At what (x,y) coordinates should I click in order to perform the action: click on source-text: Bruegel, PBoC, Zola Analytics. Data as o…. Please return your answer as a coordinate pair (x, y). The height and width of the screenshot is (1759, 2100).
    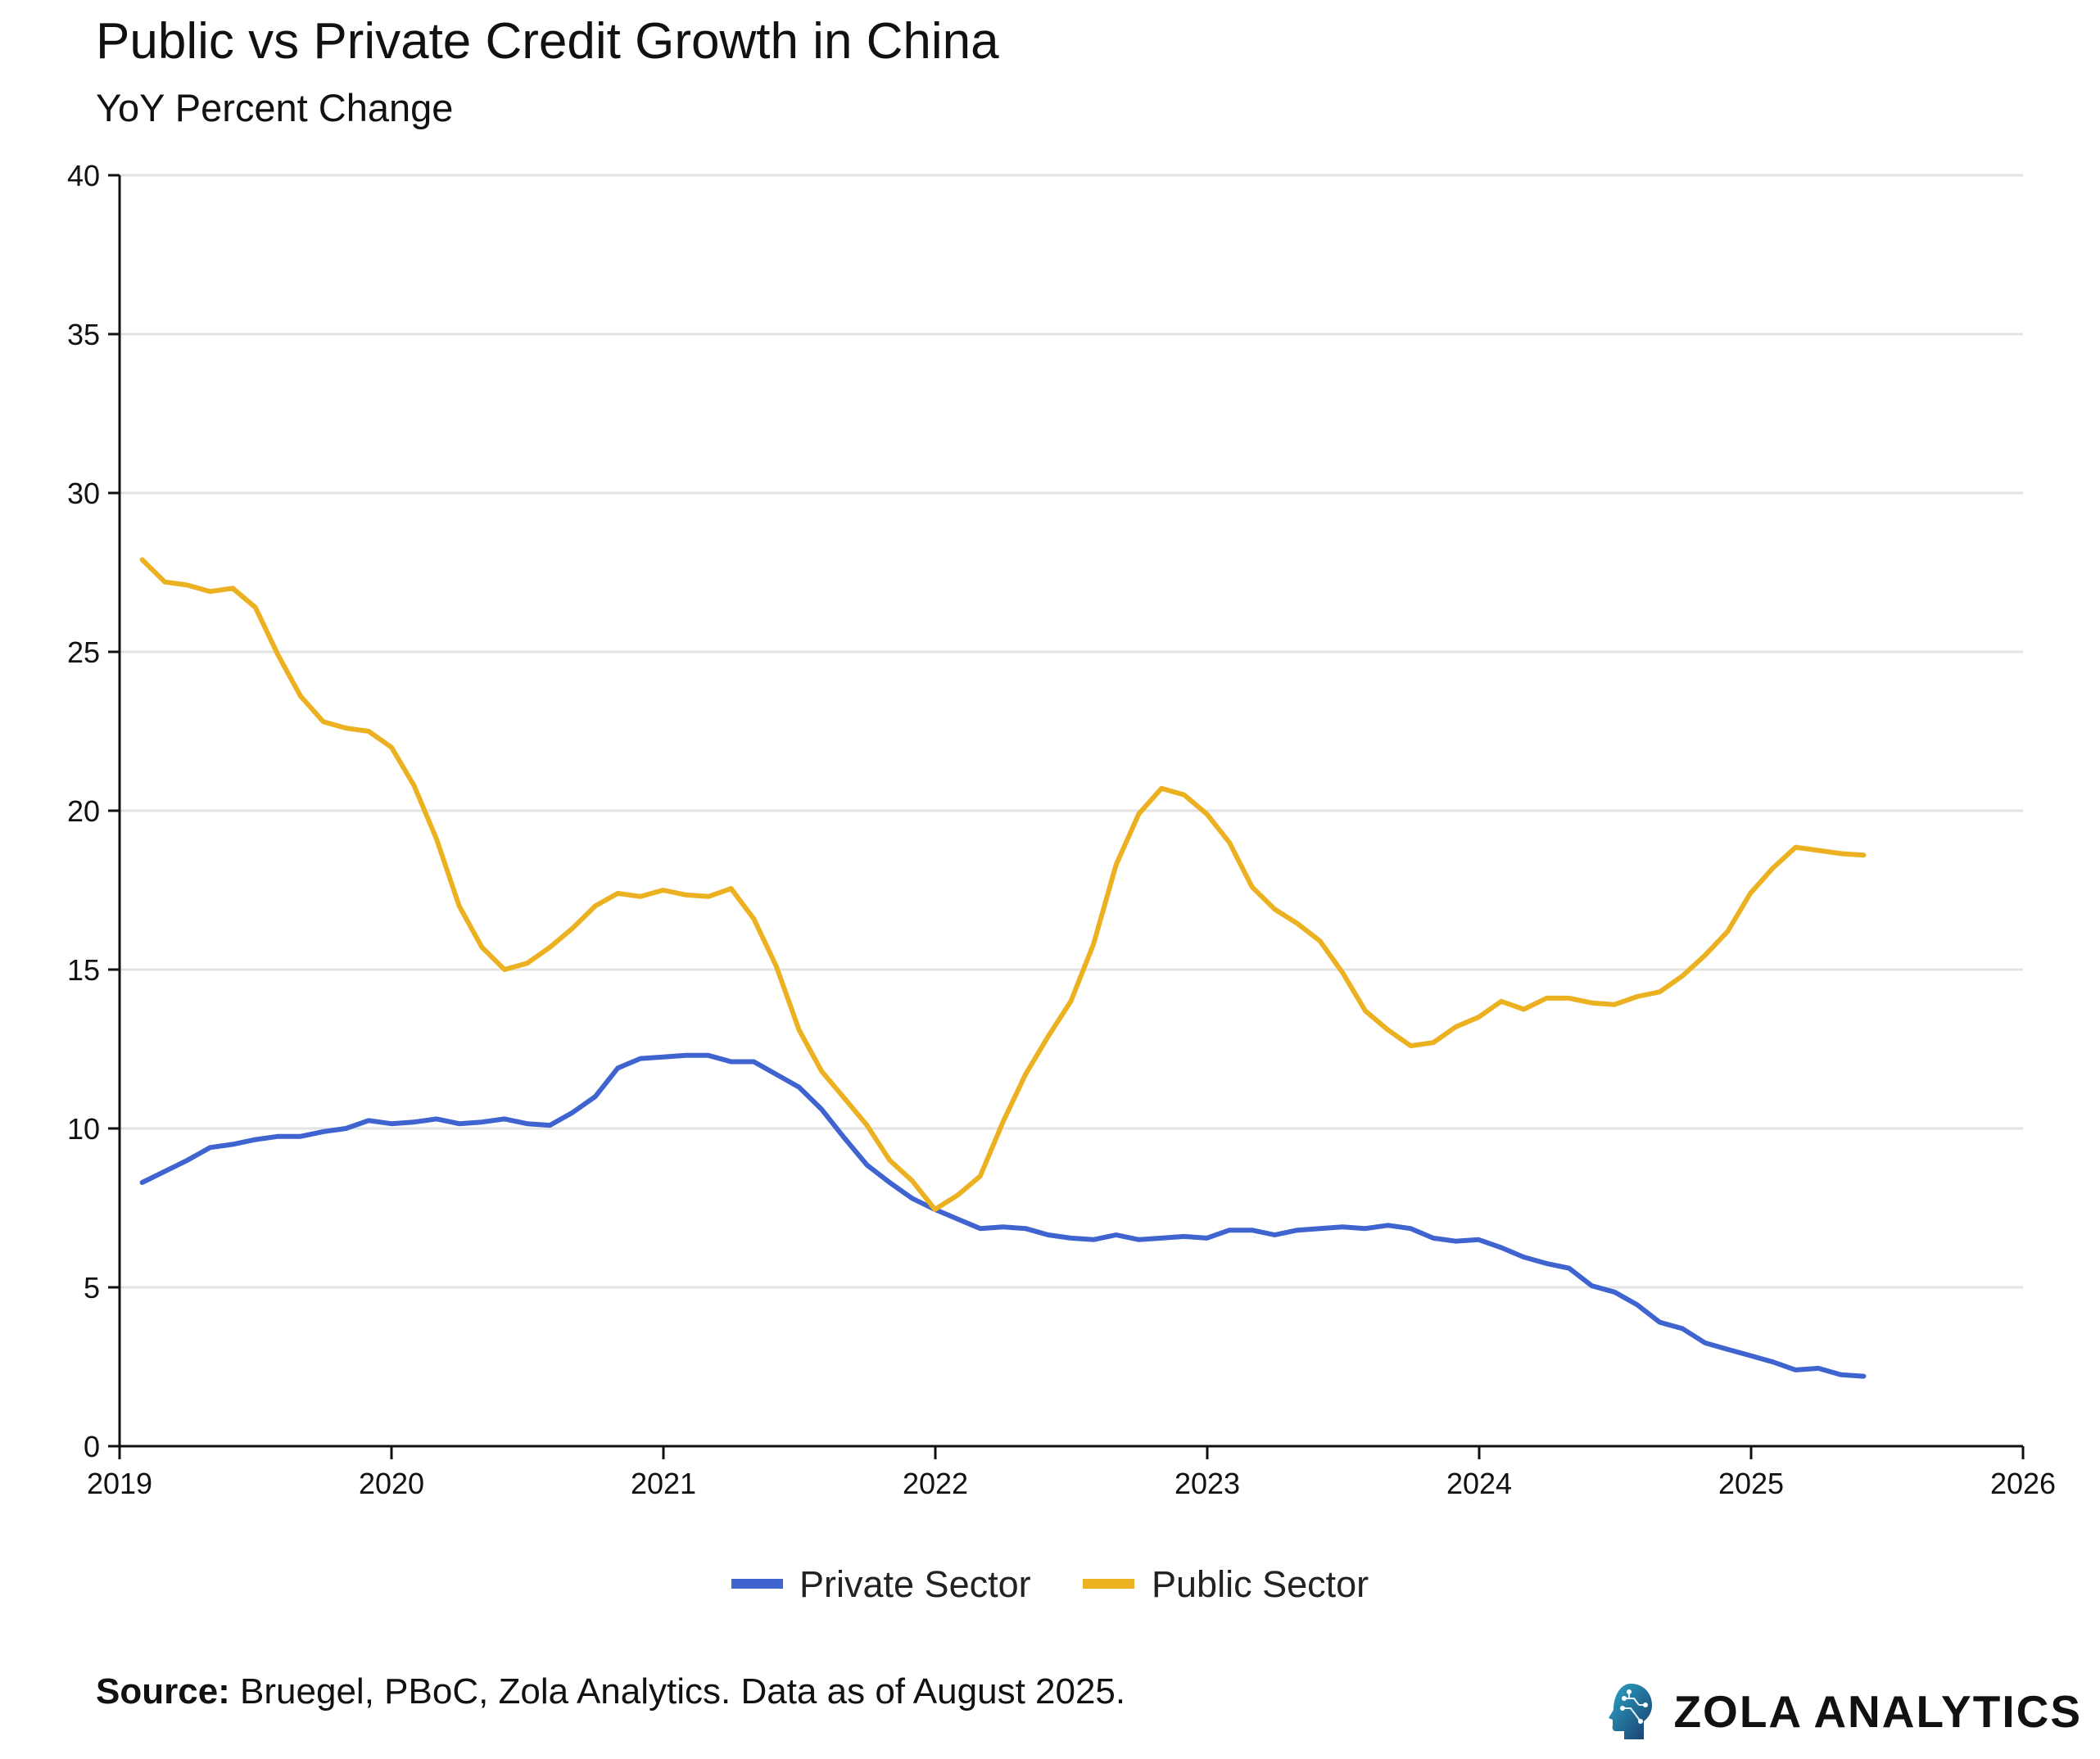
    Looking at the image, I should click on (677, 1691).